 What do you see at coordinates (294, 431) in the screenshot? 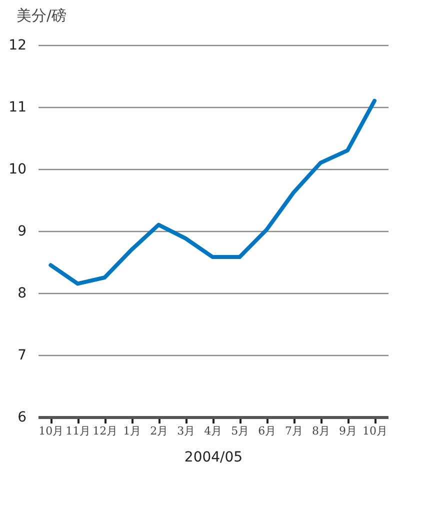
I see `x-tick-label: 7月` at bounding box center [294, 431].